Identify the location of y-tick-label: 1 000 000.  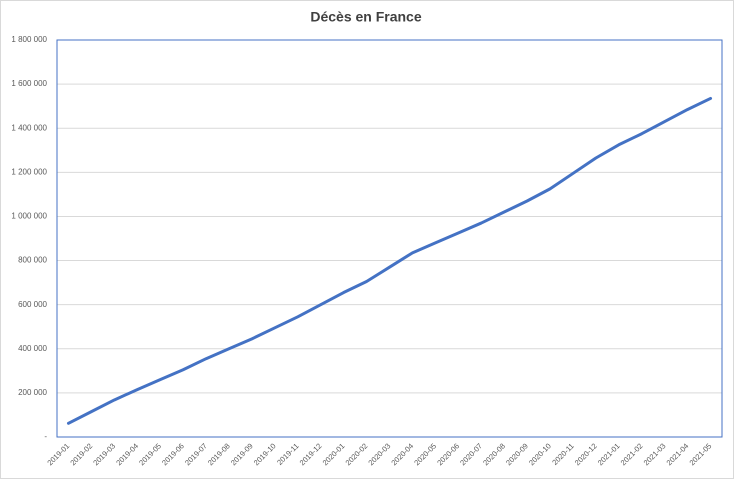
(29, 216).